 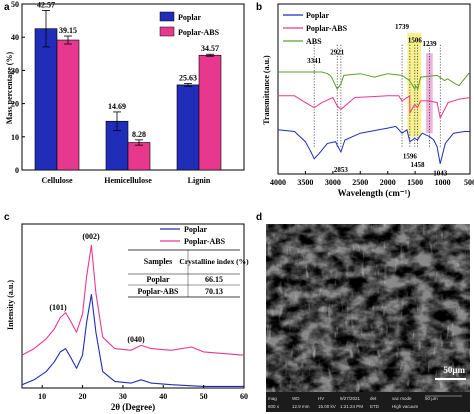 What do you see at coordinates (158, 291) in the screenshot?
I see `table-cell-poplar-abs: Poplar-ABS` at bounding box center [158, 291].